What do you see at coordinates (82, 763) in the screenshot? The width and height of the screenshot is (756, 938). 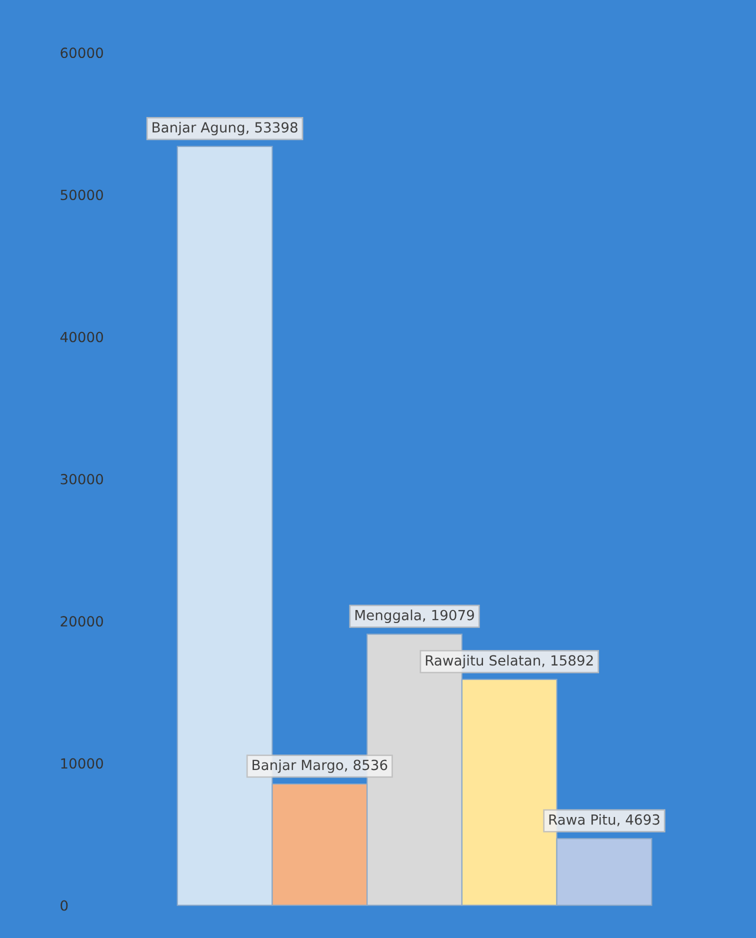 I see `y-tick-label: 10000` at bounding box center [82, 763].